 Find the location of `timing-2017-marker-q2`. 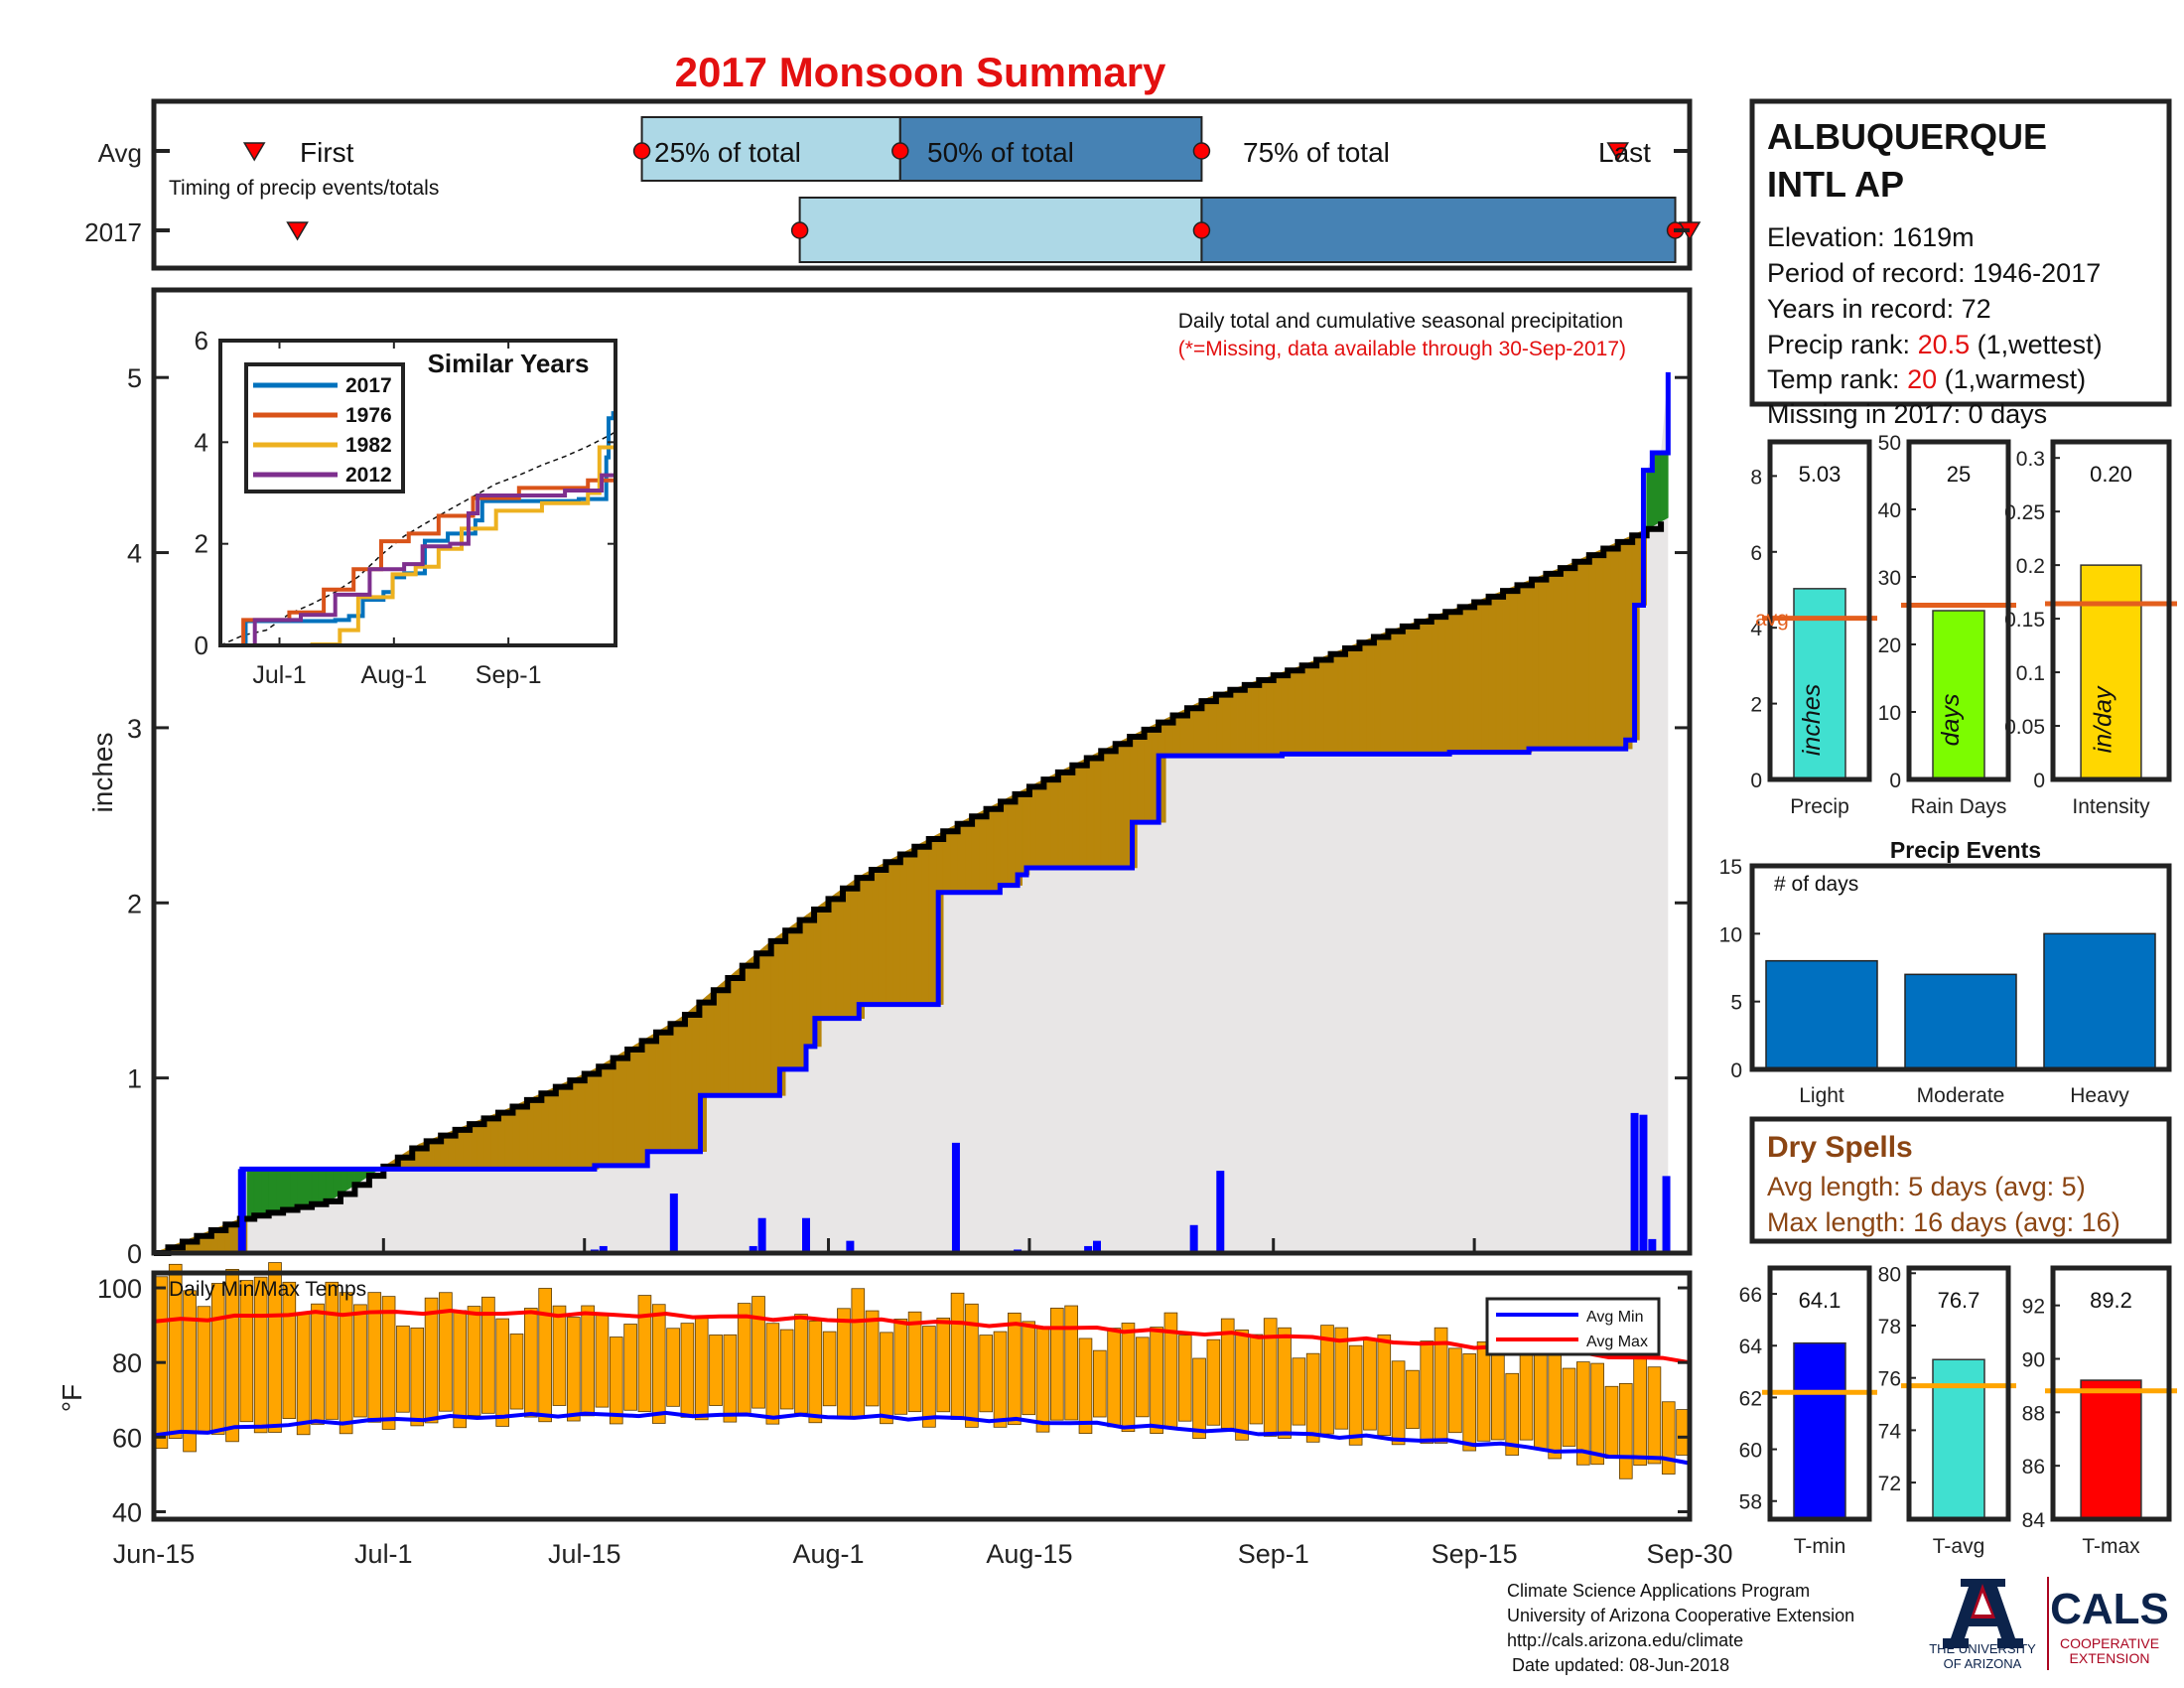

timing-2017-marker-q2 is located at coordinates (1201, 230).